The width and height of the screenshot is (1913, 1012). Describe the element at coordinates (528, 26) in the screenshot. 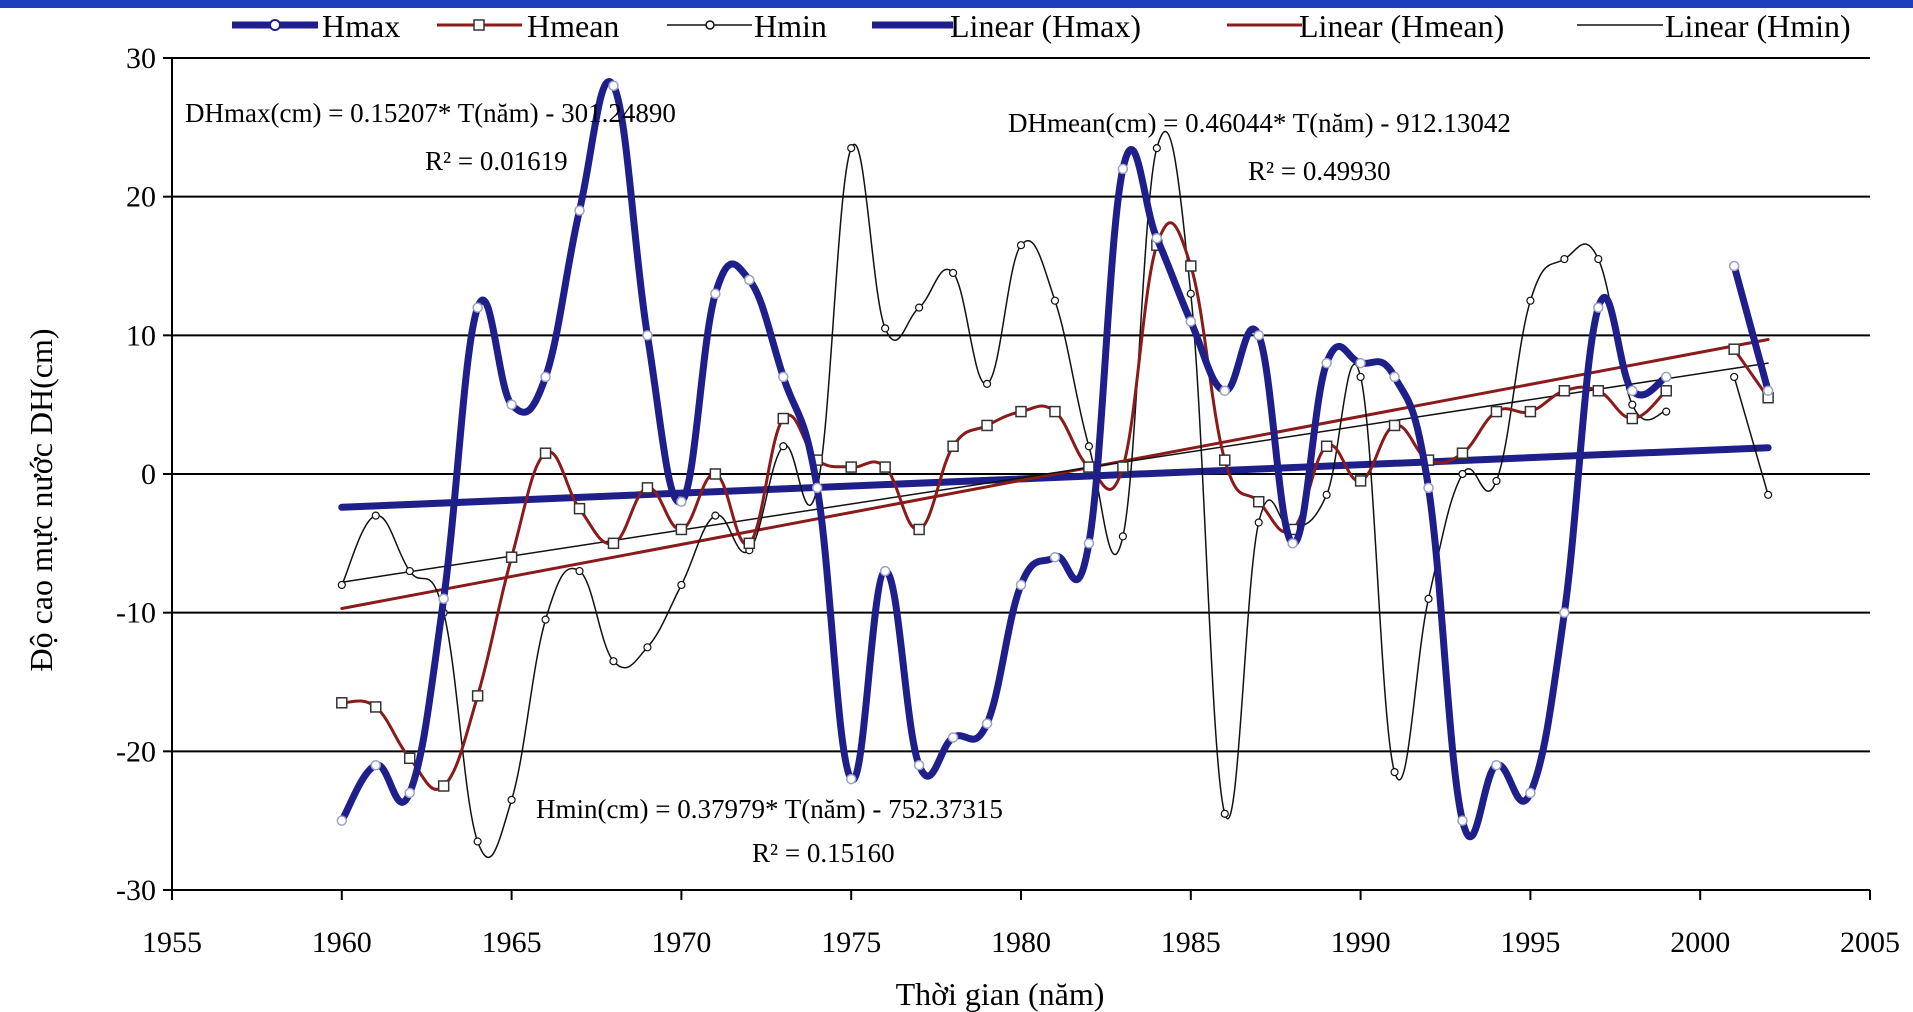

I see `legend-item-hmean: Hmean` at that location.